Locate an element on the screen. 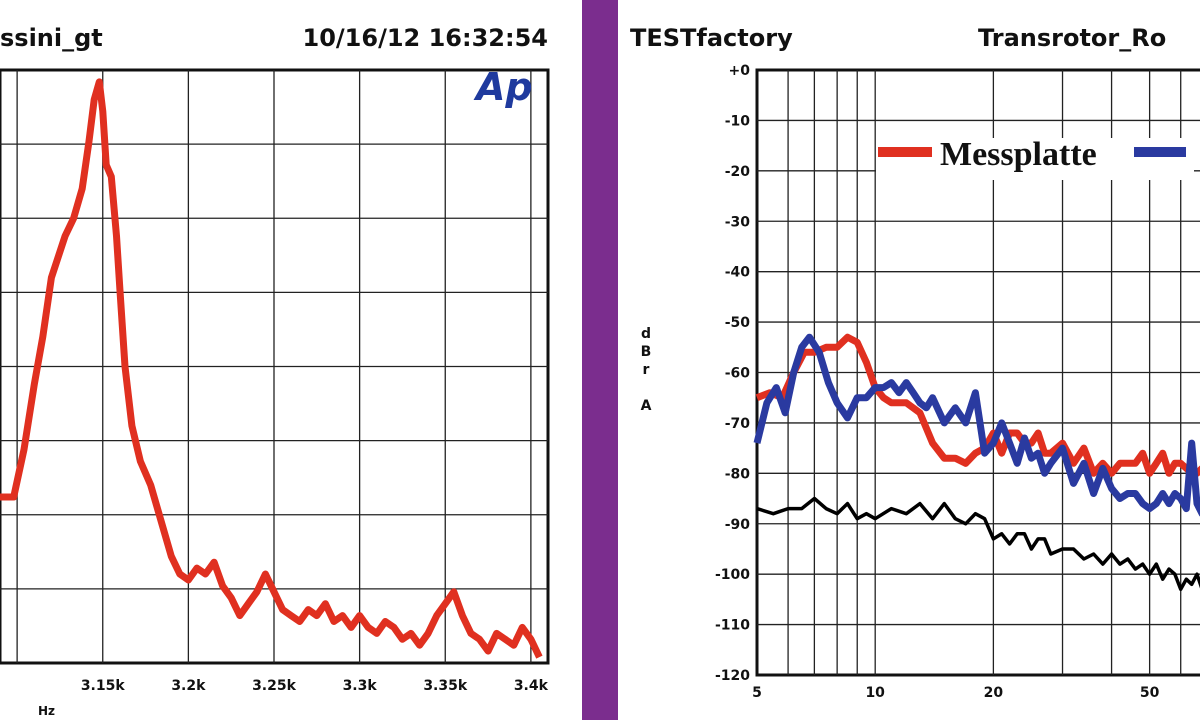 The image size is (1200, 720). left-x-tick-label: 3.3k is located at coordinates (360, 686).